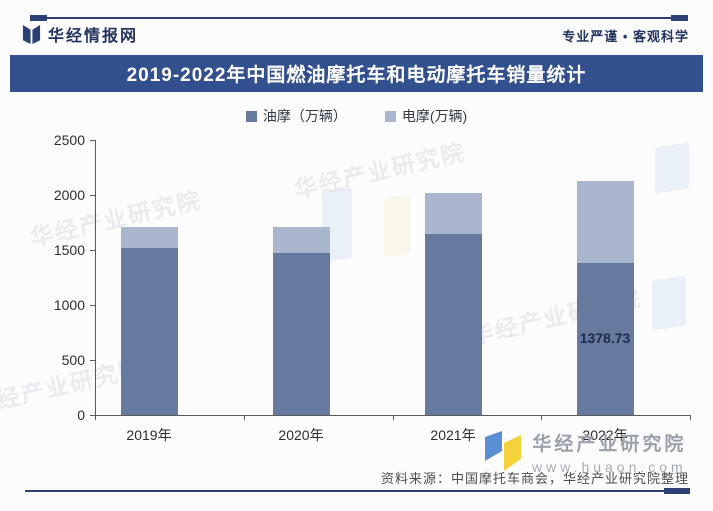  Describe the element at coordinates (609, 467) in the screenshot. I see `footer-brand-url: www.huaon.com` at that location.